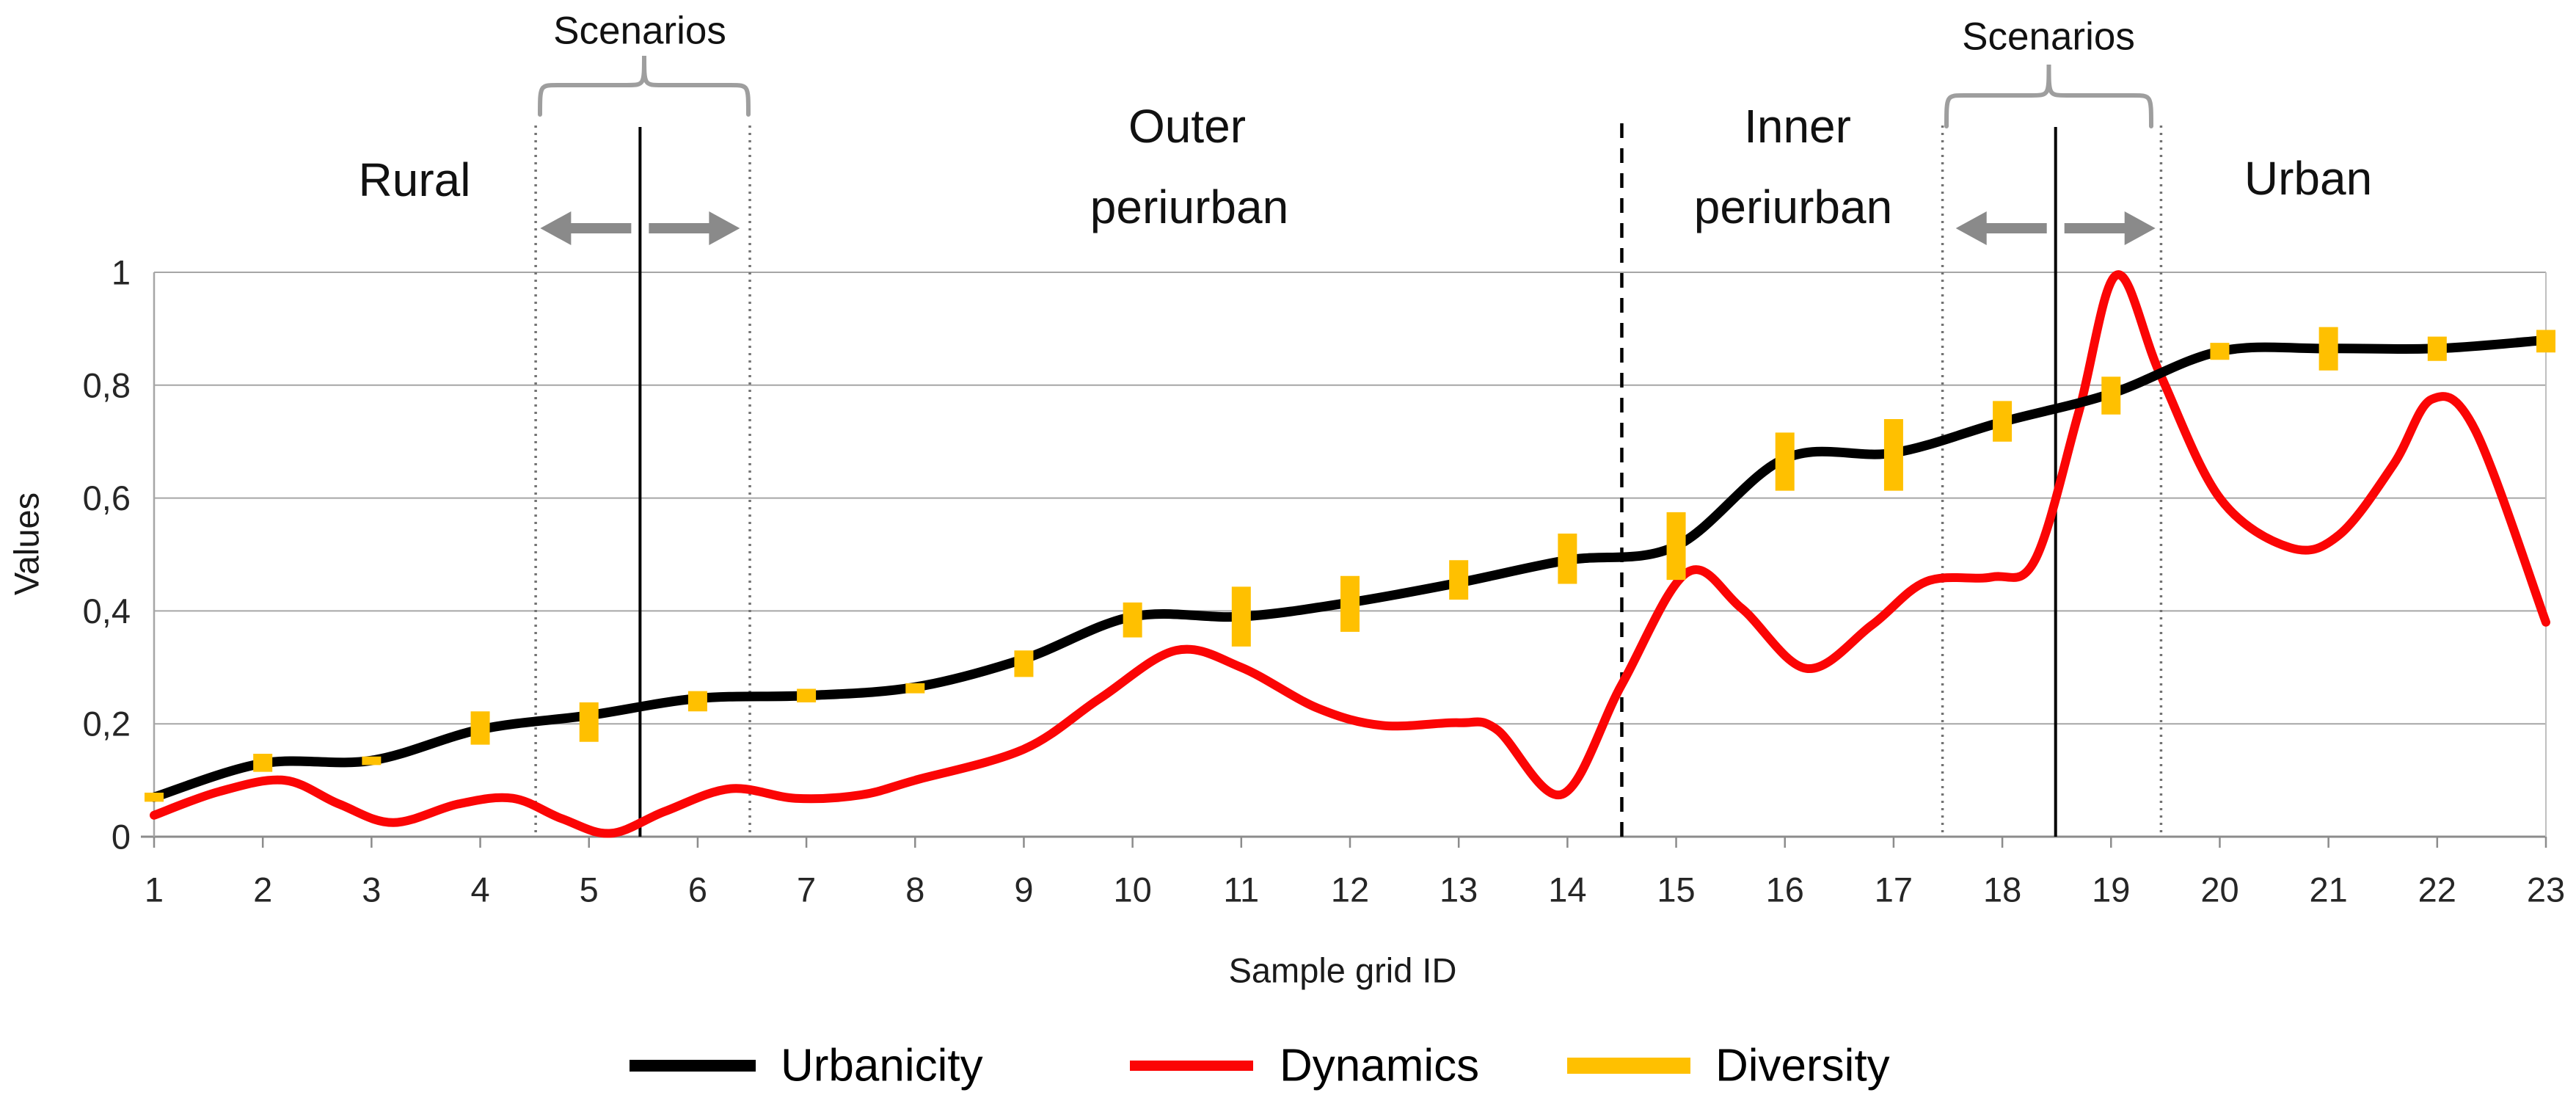 The image size is (2576, 1120). Describe the element at coordinates (1628, 1066) in the screenshot. I see `legend-swatch-diversity` at that location.